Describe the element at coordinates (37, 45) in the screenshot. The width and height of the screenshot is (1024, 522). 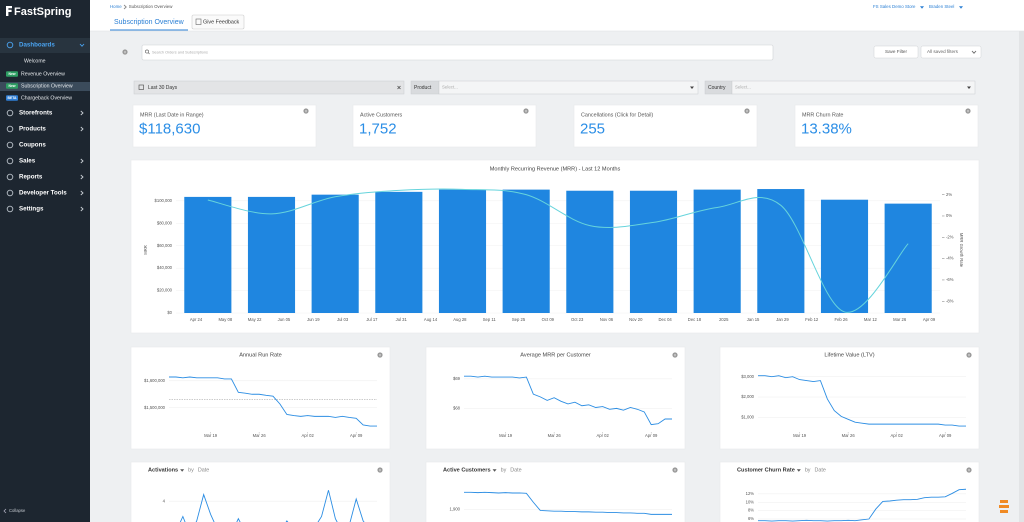
I see `menu-item: Dashboards` at that location.